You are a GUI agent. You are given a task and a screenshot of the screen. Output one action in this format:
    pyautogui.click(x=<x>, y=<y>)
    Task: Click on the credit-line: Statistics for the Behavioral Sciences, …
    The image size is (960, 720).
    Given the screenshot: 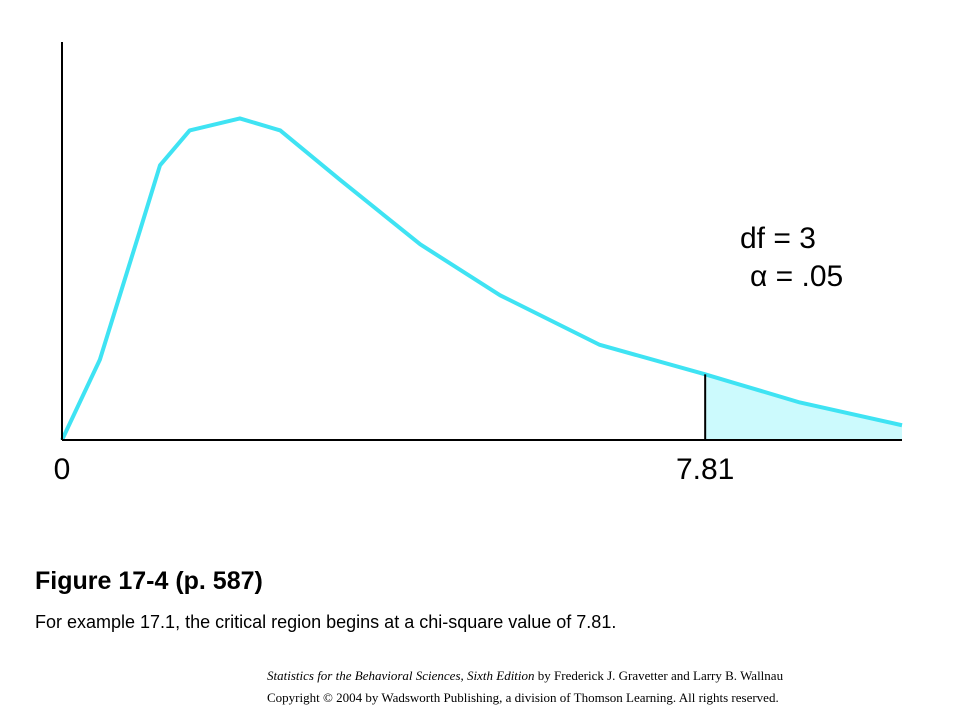 What is the action you would take?
    pyautogui.click(x=525, y=675)
    